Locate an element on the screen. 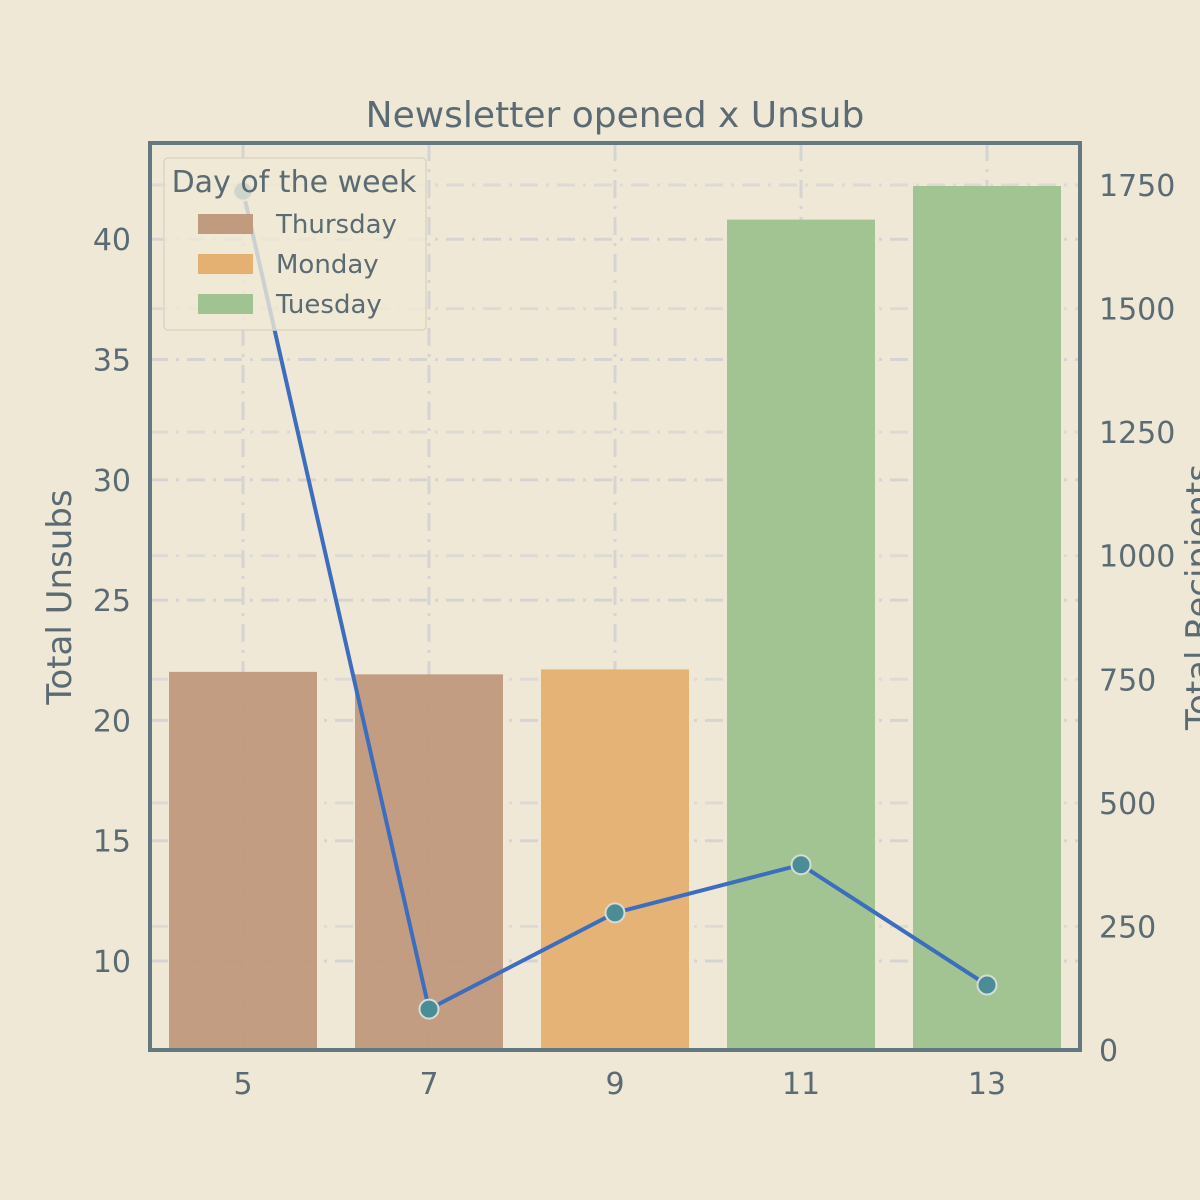  x-tick-label: 7 is located at coordinates (428, 1084).